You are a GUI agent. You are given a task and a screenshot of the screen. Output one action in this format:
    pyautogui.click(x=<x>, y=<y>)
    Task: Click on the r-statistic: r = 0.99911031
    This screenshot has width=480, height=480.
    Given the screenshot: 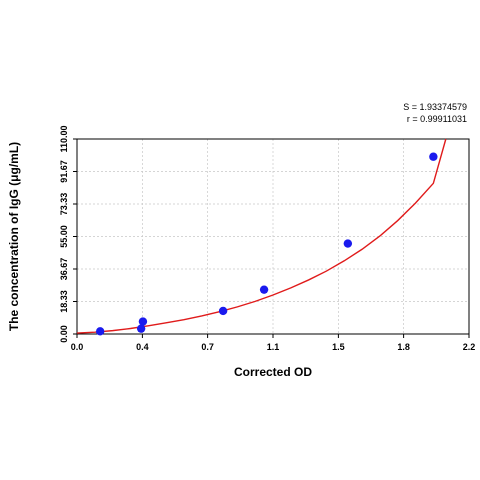 What is the action you would take?
    pyautogui.click(x=436, y=119)
    